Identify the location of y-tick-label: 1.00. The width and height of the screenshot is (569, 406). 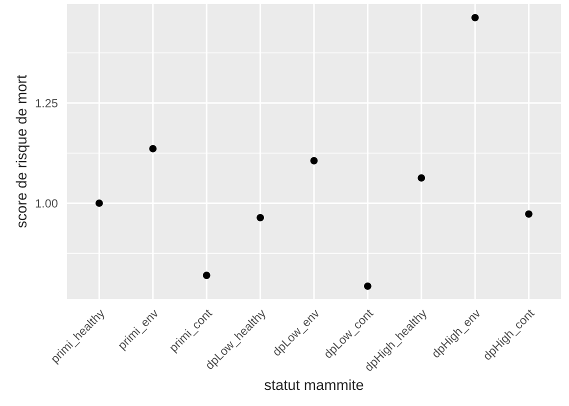
(47, 203).